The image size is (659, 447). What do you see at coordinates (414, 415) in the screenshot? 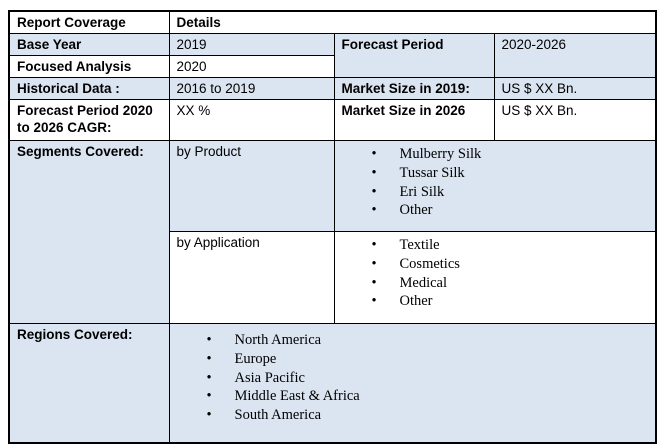
I see `list-item: South America` at bounding box center [414, 415].